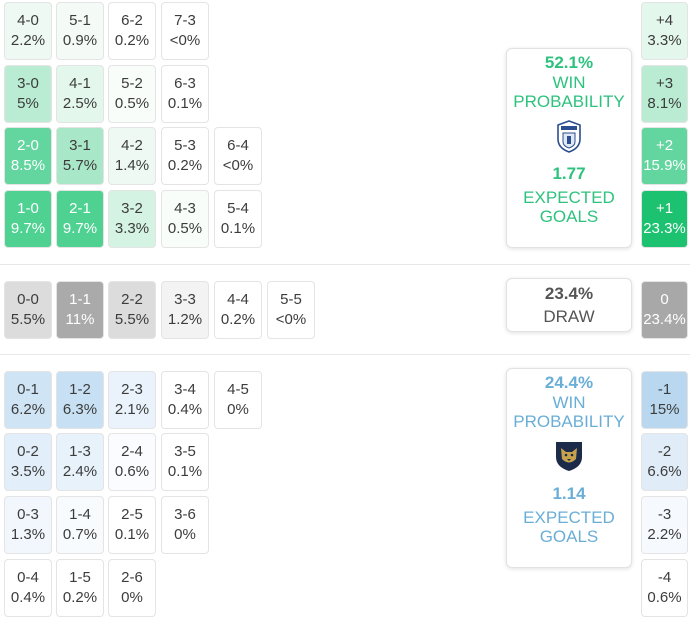 The height and width of the screenshot is (618, 690). What do you see at coordinates (664, 20) in the screenshot?
I see `scoreline-label: +4` at bounding box center [664, 20].